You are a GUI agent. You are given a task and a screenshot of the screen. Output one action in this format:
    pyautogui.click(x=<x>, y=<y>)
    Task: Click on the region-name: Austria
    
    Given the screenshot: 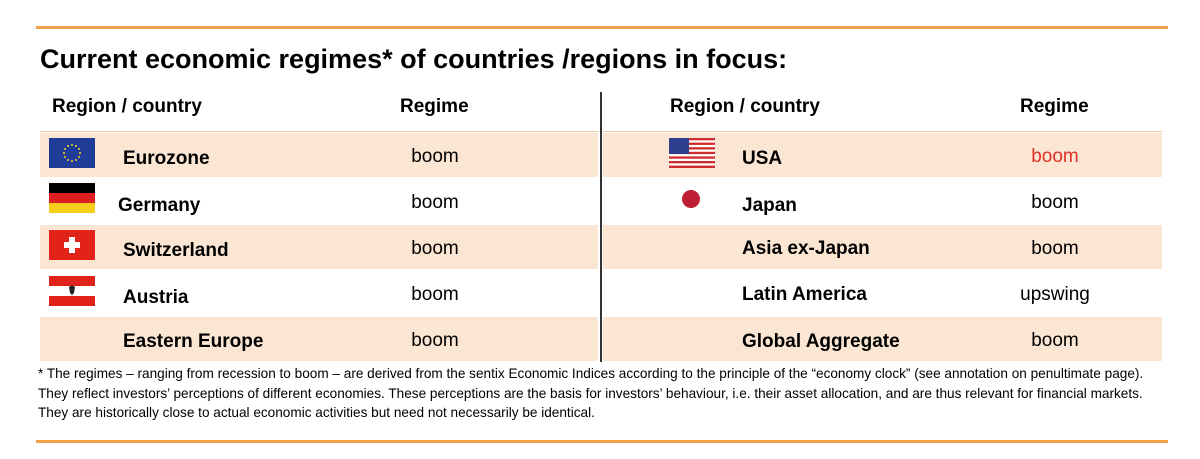 What is the action you would take?
    pyautogui.click(x=156, y=297)
    